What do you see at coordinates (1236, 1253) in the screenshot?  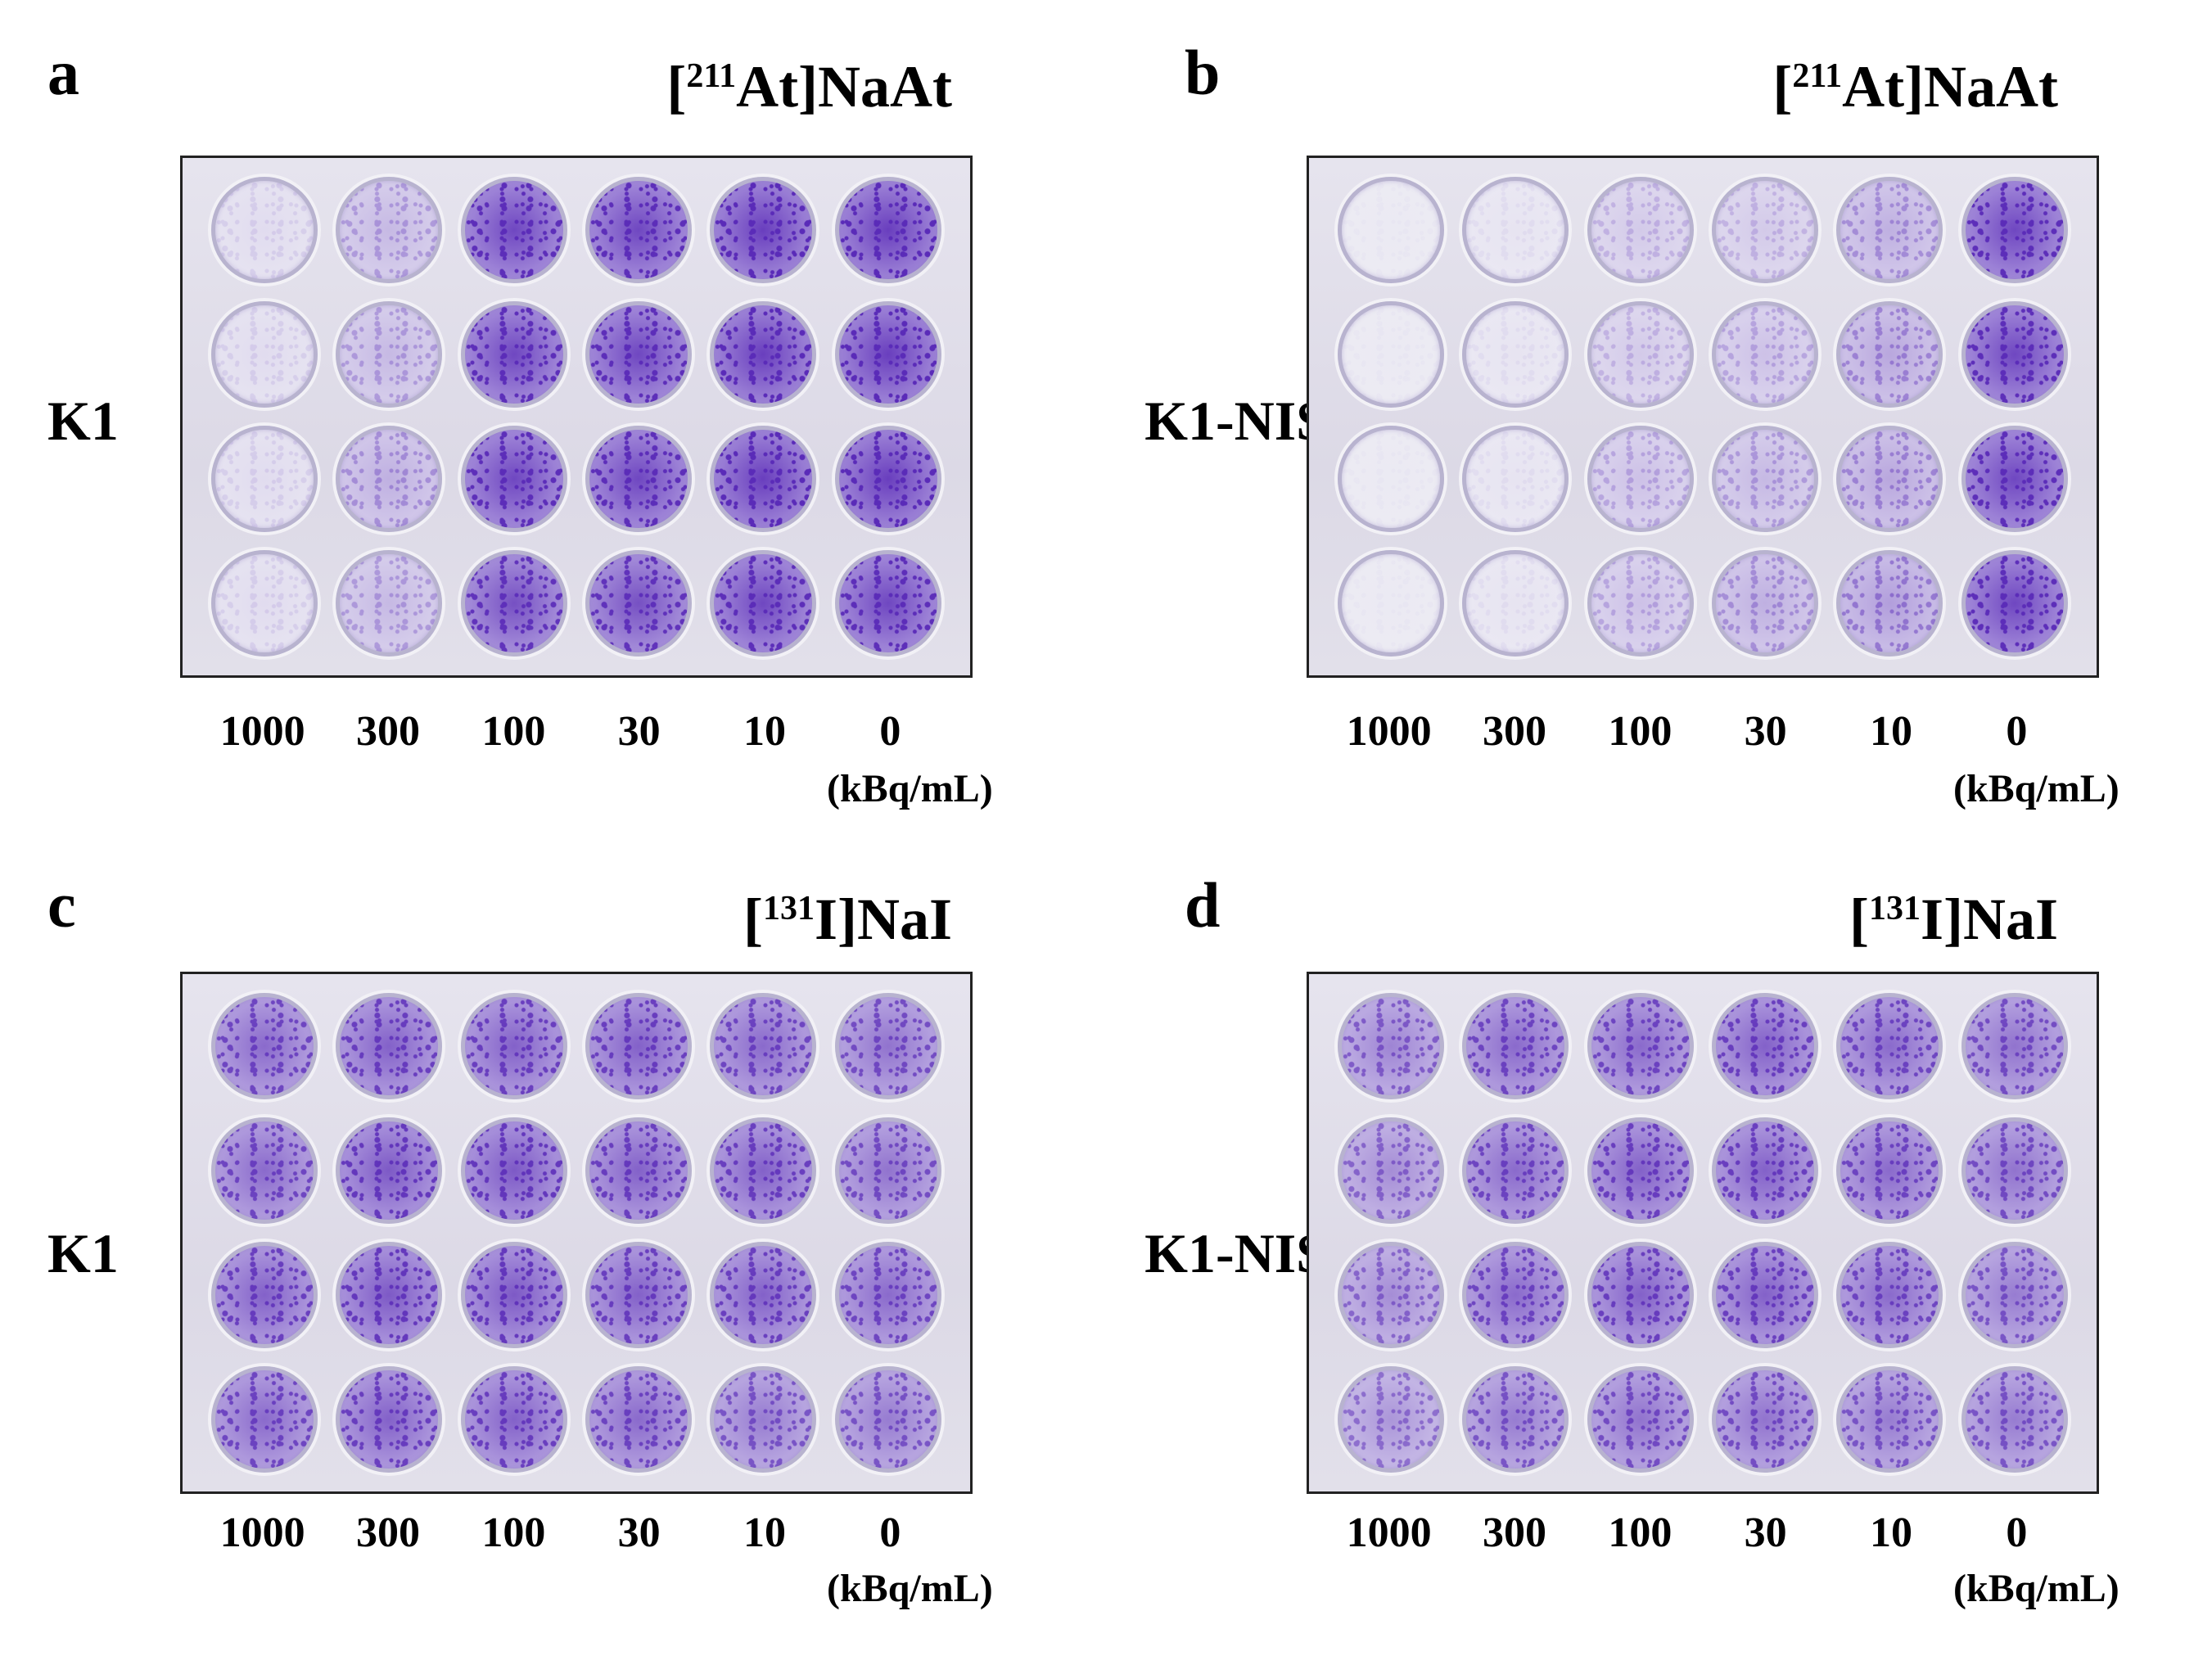 I see `cell-line-label: K1-NIS` at bounding box center [1236, 1253].